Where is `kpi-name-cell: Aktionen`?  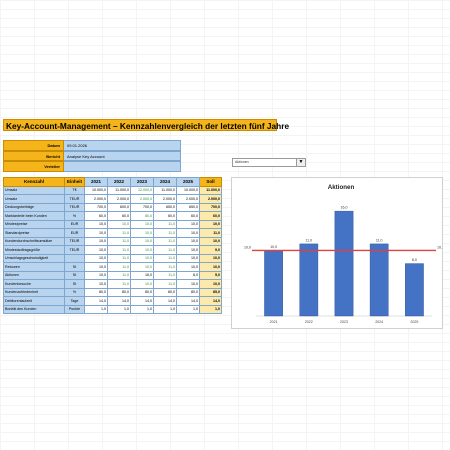
kpi-name-cell: Aktionen is located at coordinates (34, 275).